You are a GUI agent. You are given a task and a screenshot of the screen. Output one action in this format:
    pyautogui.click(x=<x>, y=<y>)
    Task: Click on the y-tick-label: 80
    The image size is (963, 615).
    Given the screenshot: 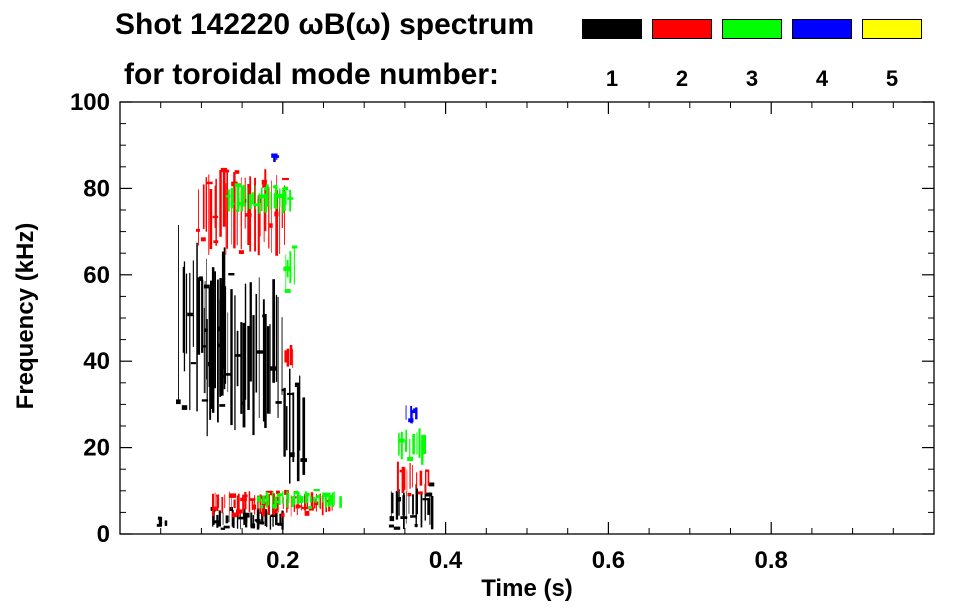 What is the action you would take?
    pyautogui.click(x=96, y=188)
    